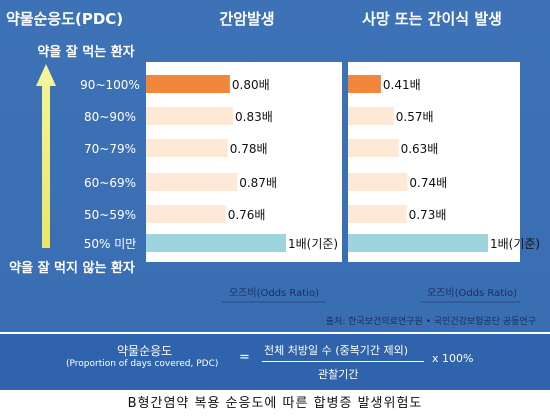  Describe the element at coordinates (428, 215) in the screenshot. I see `data-label-death-transplant: 0.73배` at that location.